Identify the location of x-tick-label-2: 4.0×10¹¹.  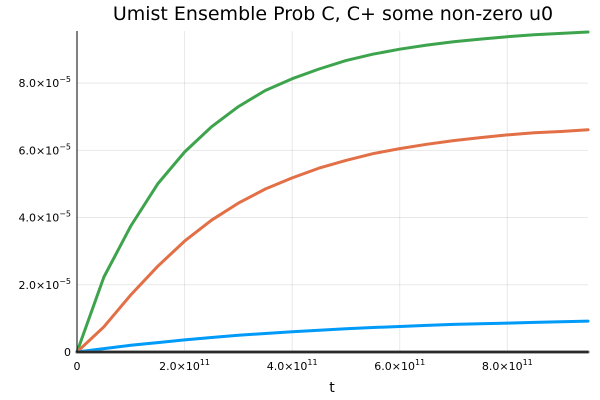
(292, 365).